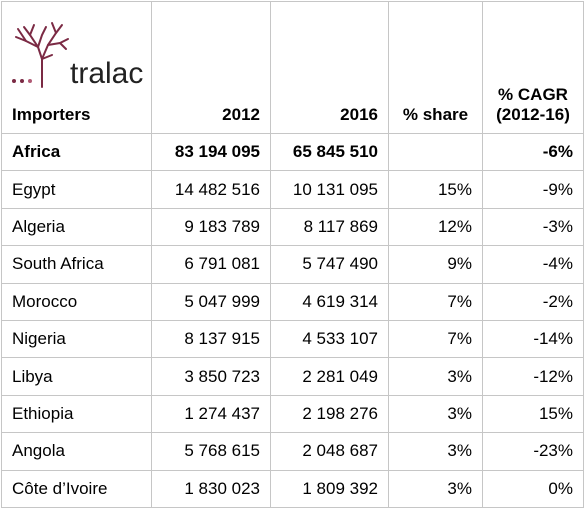 The height and width of the screenshot is (508, 584). Describe the element at coordinates (211, 189) in the screenshot. I see `value-2012-cell: 14 482 516` at that location.